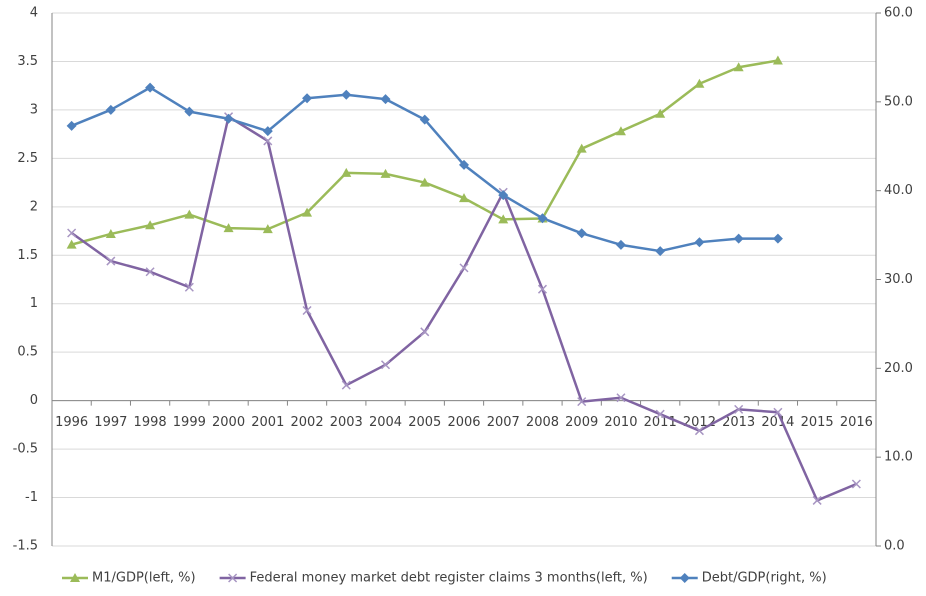 Image resolution: width=926 pixels, height=596 pixels. Describe the element at coordinates (34, 206) in the screenshot. I see `y-tick-label: 2` at that location.